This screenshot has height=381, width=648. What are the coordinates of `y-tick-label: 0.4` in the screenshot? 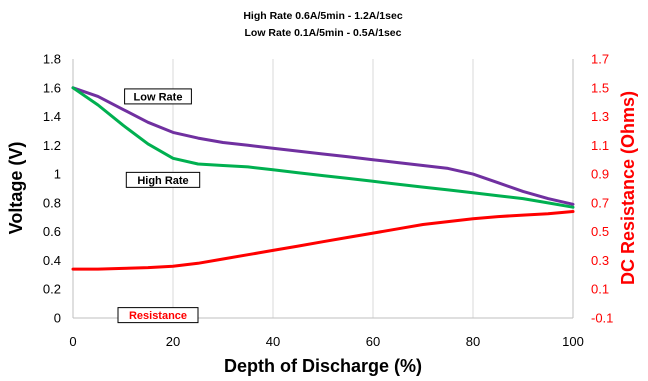 It's located at (52, 260).